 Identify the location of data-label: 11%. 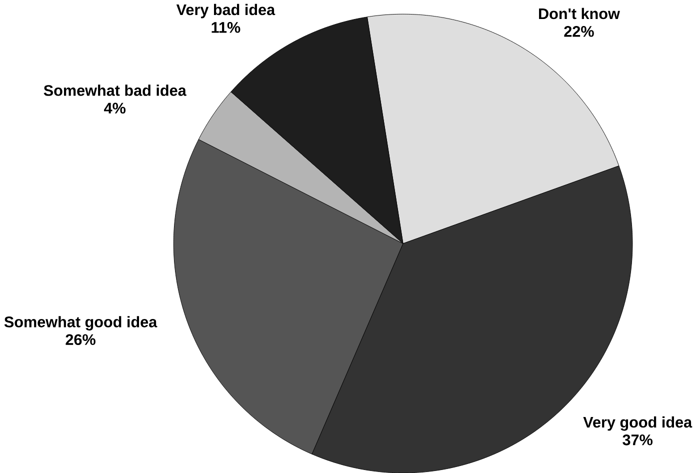
(226, 27).